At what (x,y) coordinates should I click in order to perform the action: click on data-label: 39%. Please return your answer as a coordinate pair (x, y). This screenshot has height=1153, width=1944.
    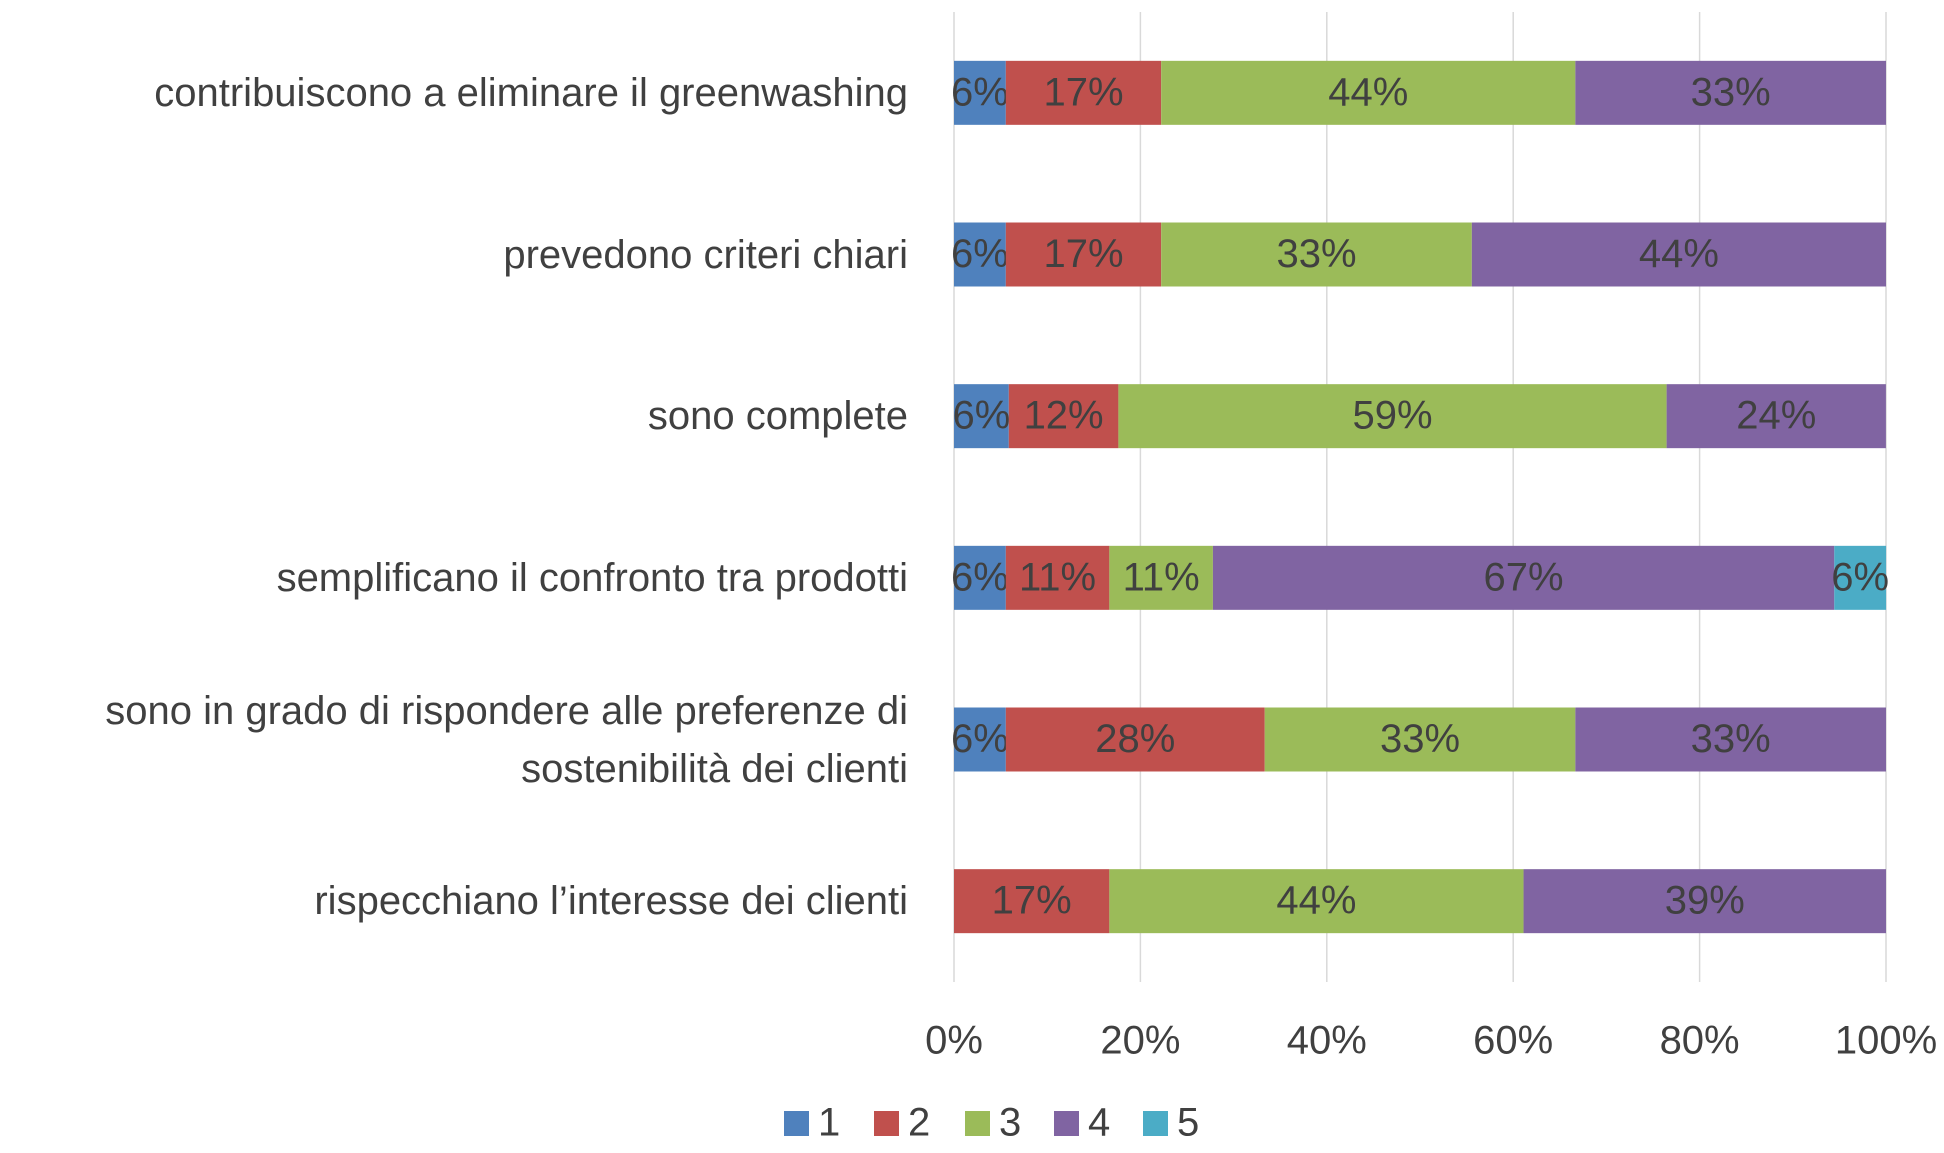
    Looking at the image, I should click on (1705, 901).